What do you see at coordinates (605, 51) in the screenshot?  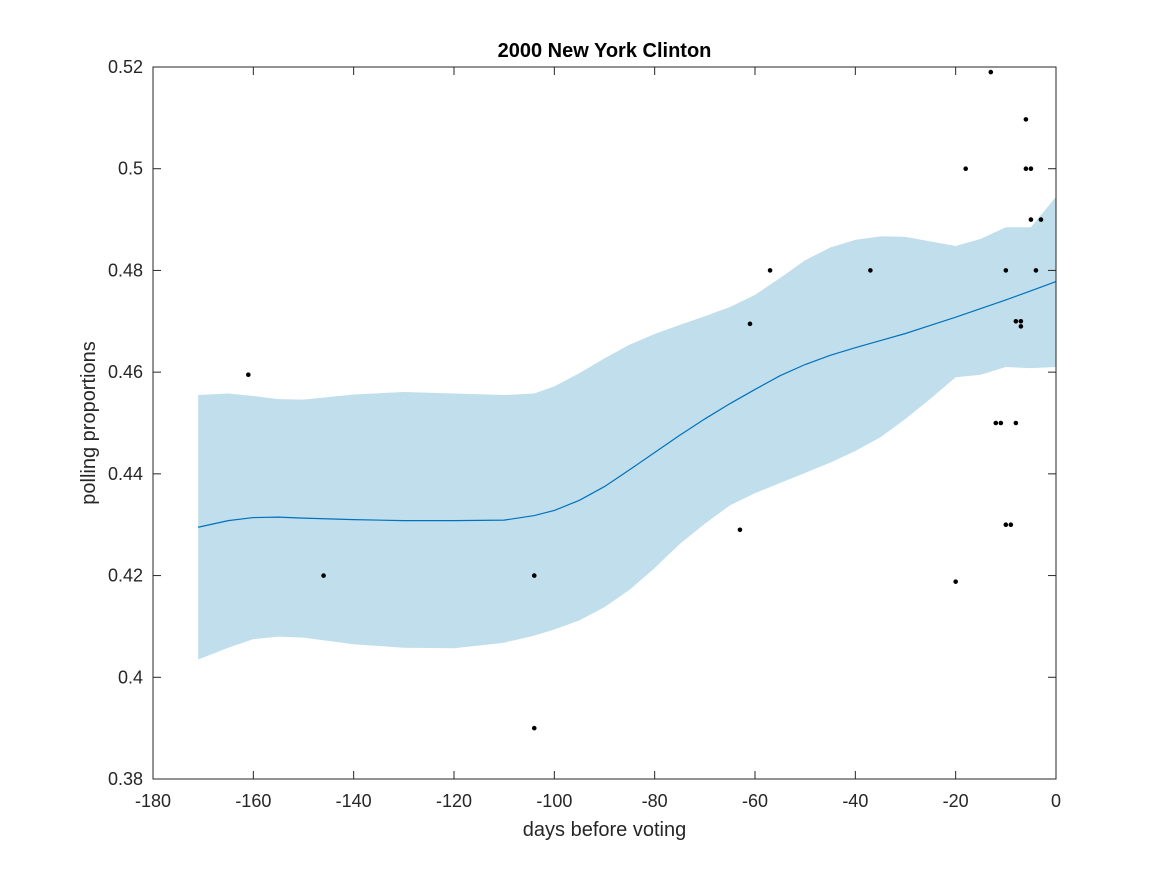 I see `chart-title: 2000 New York Clinton` at bounding box center [605, 51].